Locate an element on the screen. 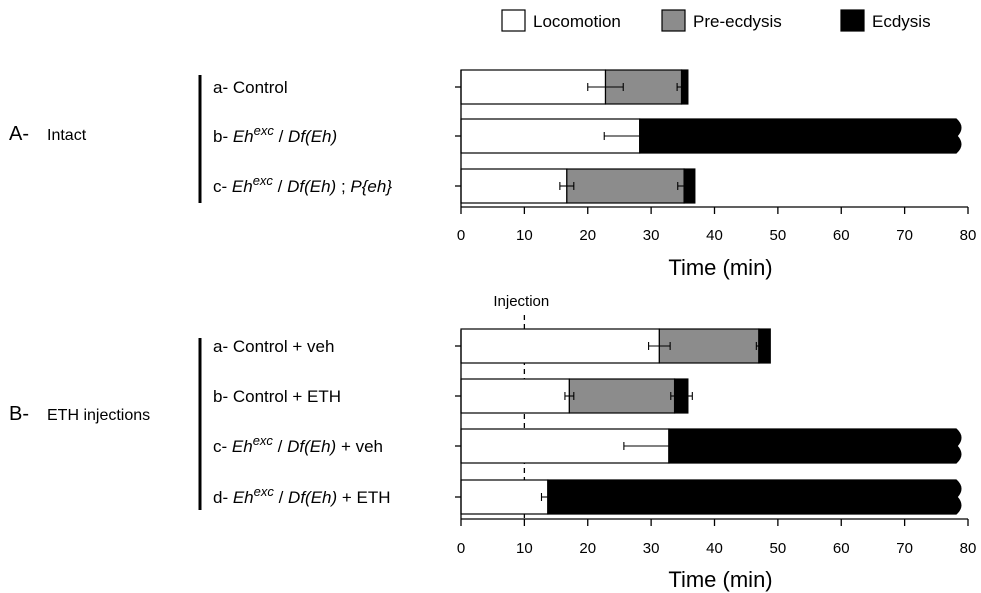 The height and width of the screenshot is (593, 981). category-label-3: c- Ehexc / Df(Eh) + veh is located at coordinates (298, 444).